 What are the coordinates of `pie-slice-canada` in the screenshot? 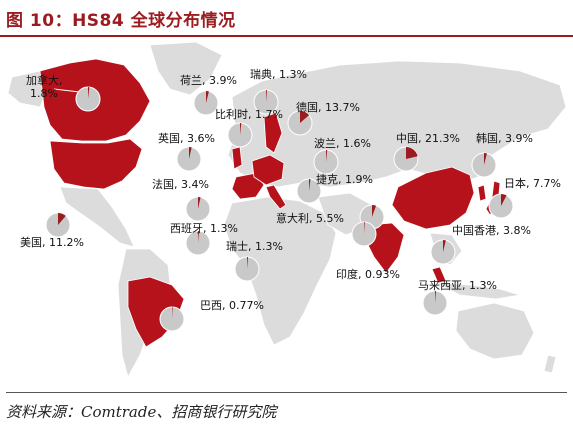 It's located at (89, 93).